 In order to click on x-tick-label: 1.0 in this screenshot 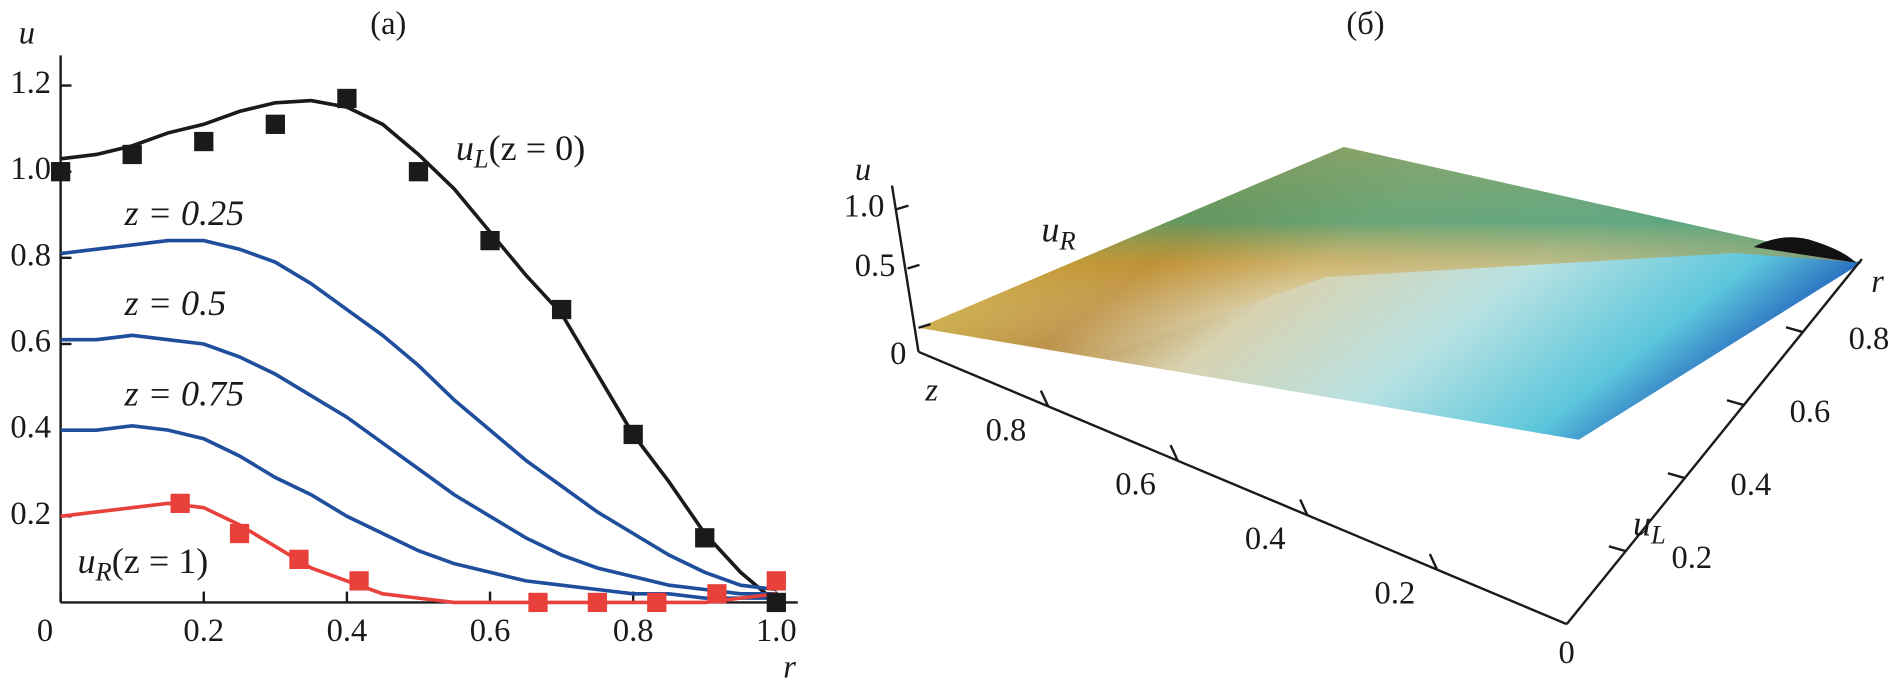, I will do `click(776, 631)`.